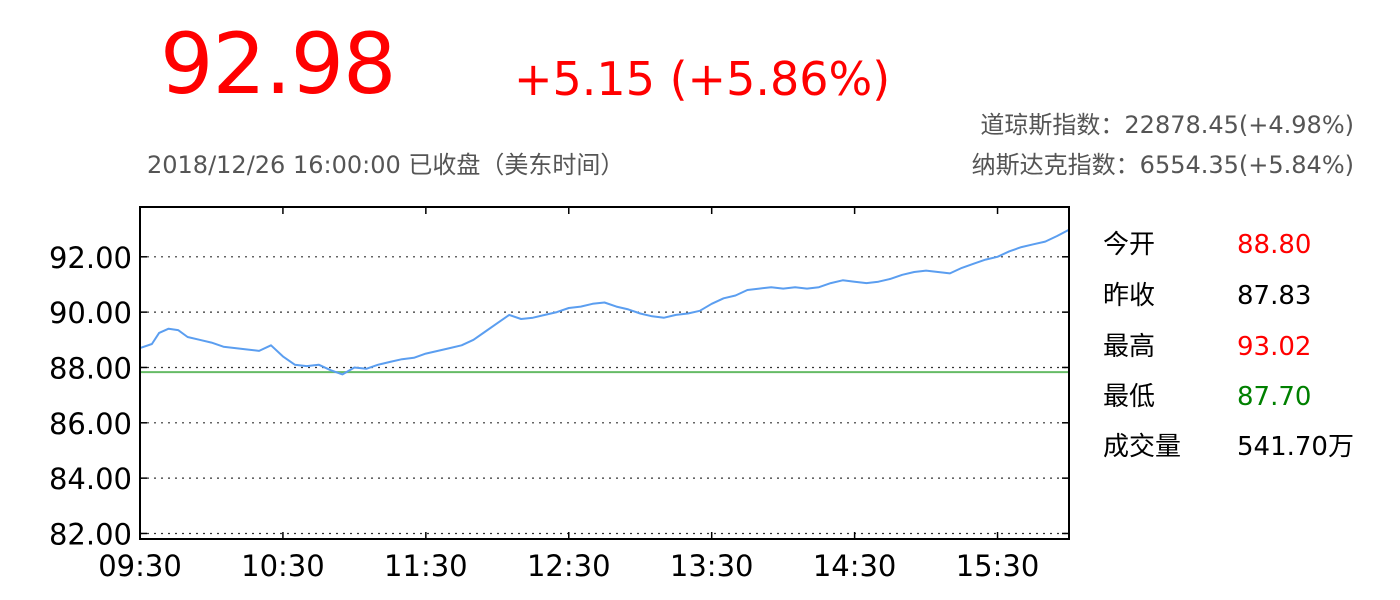 The width and height of the screenshot is (1400, 600). Describe the element at coordinates (90, 258) in the screenshot. I see `y-tick-label: 92.00` at that location.